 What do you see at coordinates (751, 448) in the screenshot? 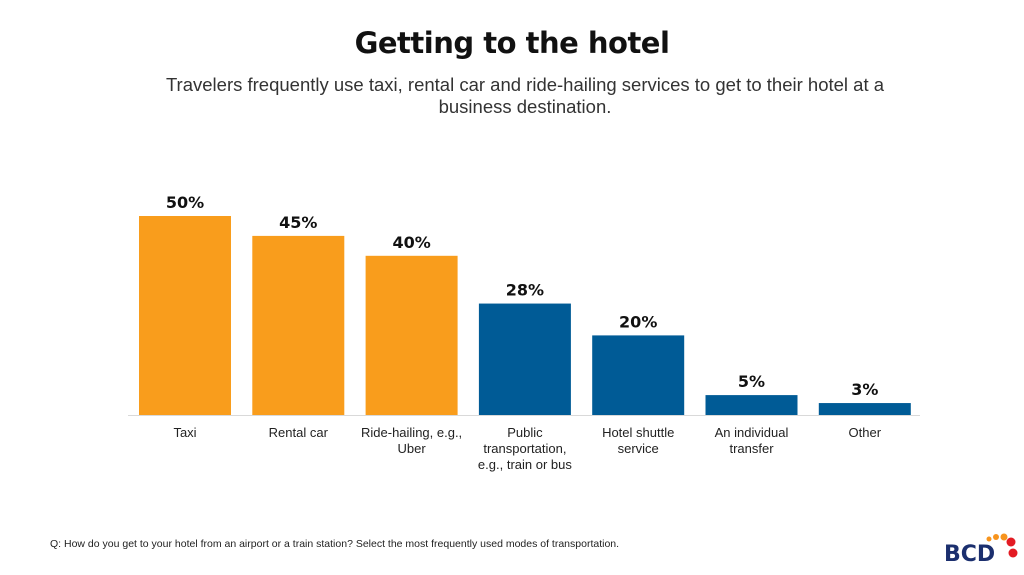
I see `category-label: transfer` at bounding box center [751, 448].